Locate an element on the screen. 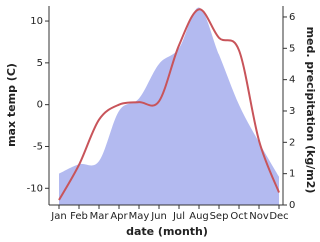  y-tick-label: 10 is located at coordinates (36, 21).